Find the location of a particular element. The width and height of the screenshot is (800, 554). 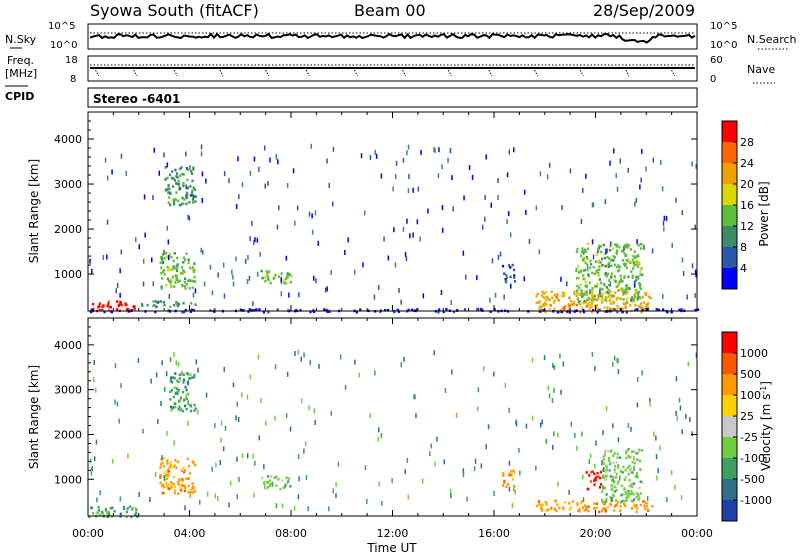

x-tick-label: 04:00 is located at coordinates (190, 533).